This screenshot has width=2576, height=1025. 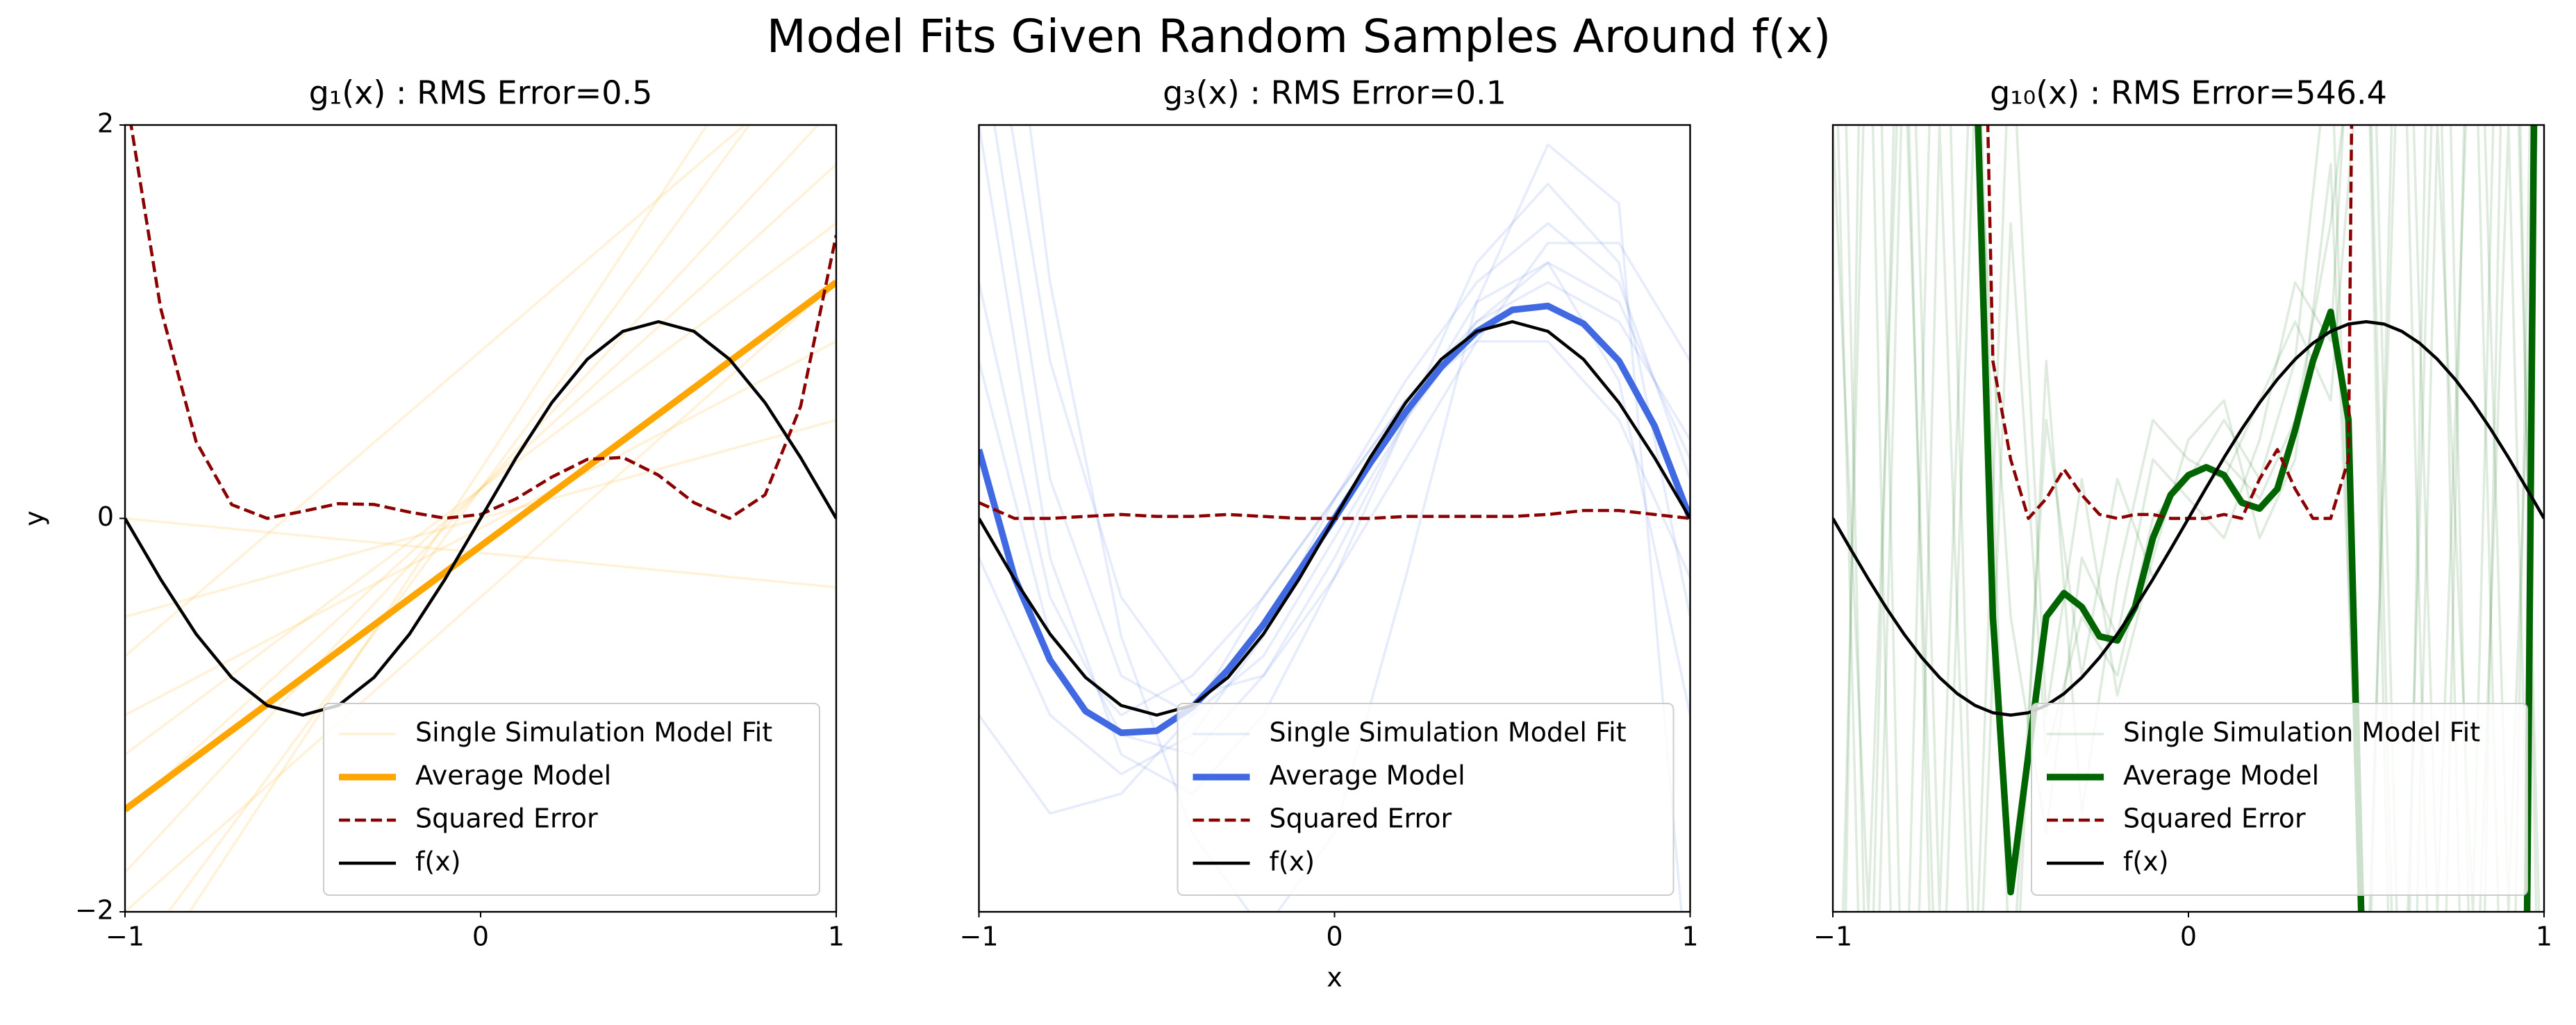 What do you see at coordinates (1334, 93) in the screenshot?
I see `subplot-title: g₃(x) : RMS Error=0.1` at bounding box center [1334, 93].